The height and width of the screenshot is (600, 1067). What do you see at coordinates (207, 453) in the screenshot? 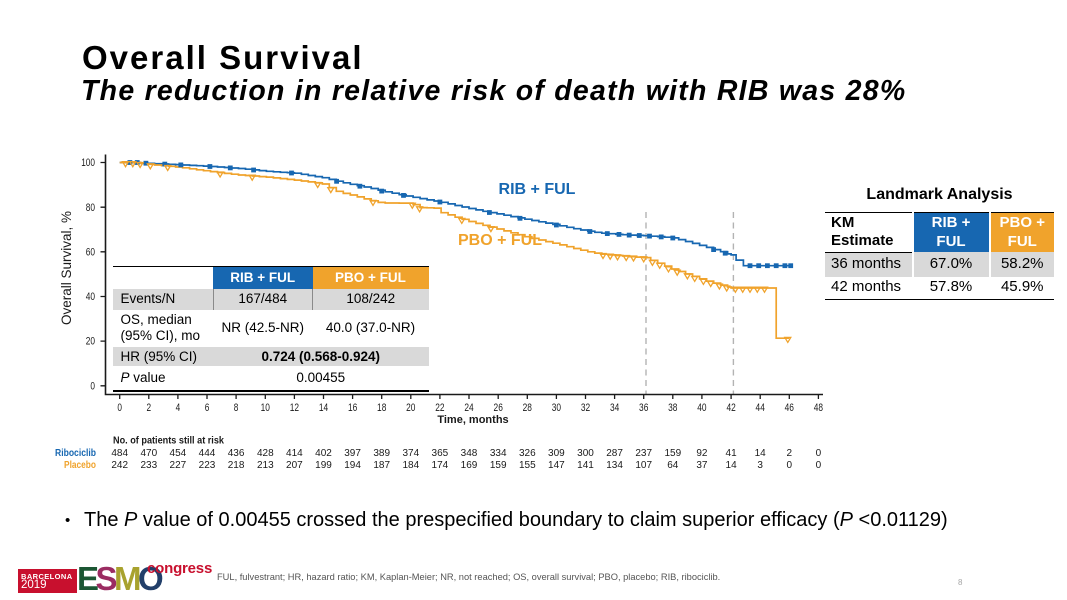
I see `svg-text: 444` at bounding box center [207, 453].